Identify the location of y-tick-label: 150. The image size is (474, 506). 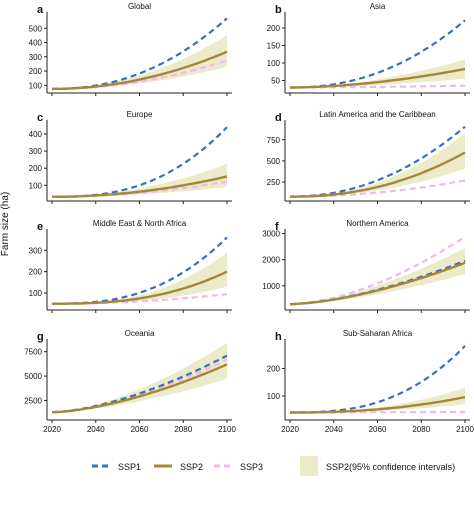
(274, 46).